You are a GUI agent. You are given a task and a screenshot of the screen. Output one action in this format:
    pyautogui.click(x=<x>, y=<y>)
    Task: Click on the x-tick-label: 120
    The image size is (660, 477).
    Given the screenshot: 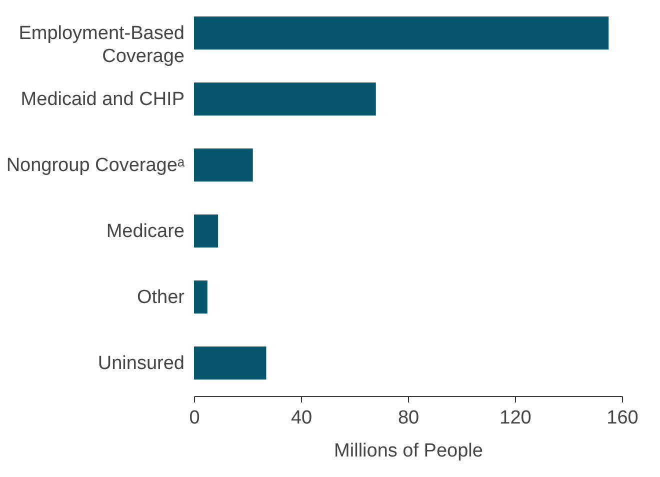 What is the action you would take?
    pyautogui.click(x=516, y=418)
    